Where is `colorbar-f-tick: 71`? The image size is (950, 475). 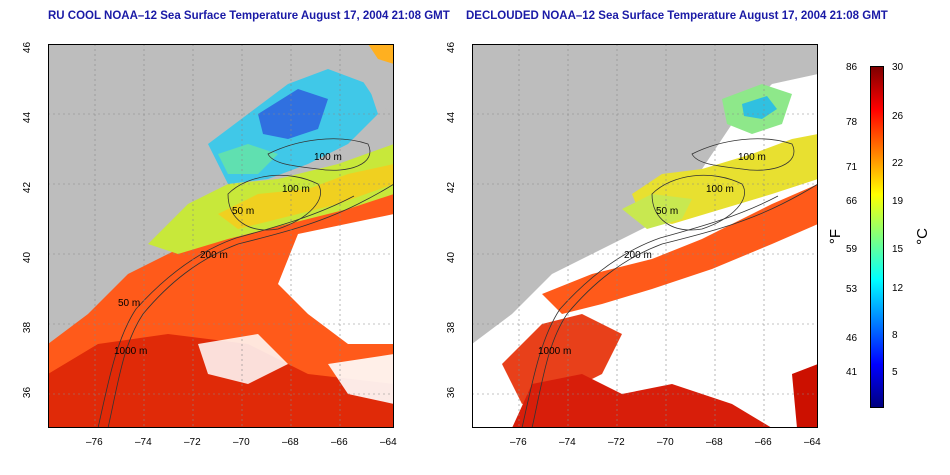 colorbar-f-tick: 71 is located at coordinates (852, 167).